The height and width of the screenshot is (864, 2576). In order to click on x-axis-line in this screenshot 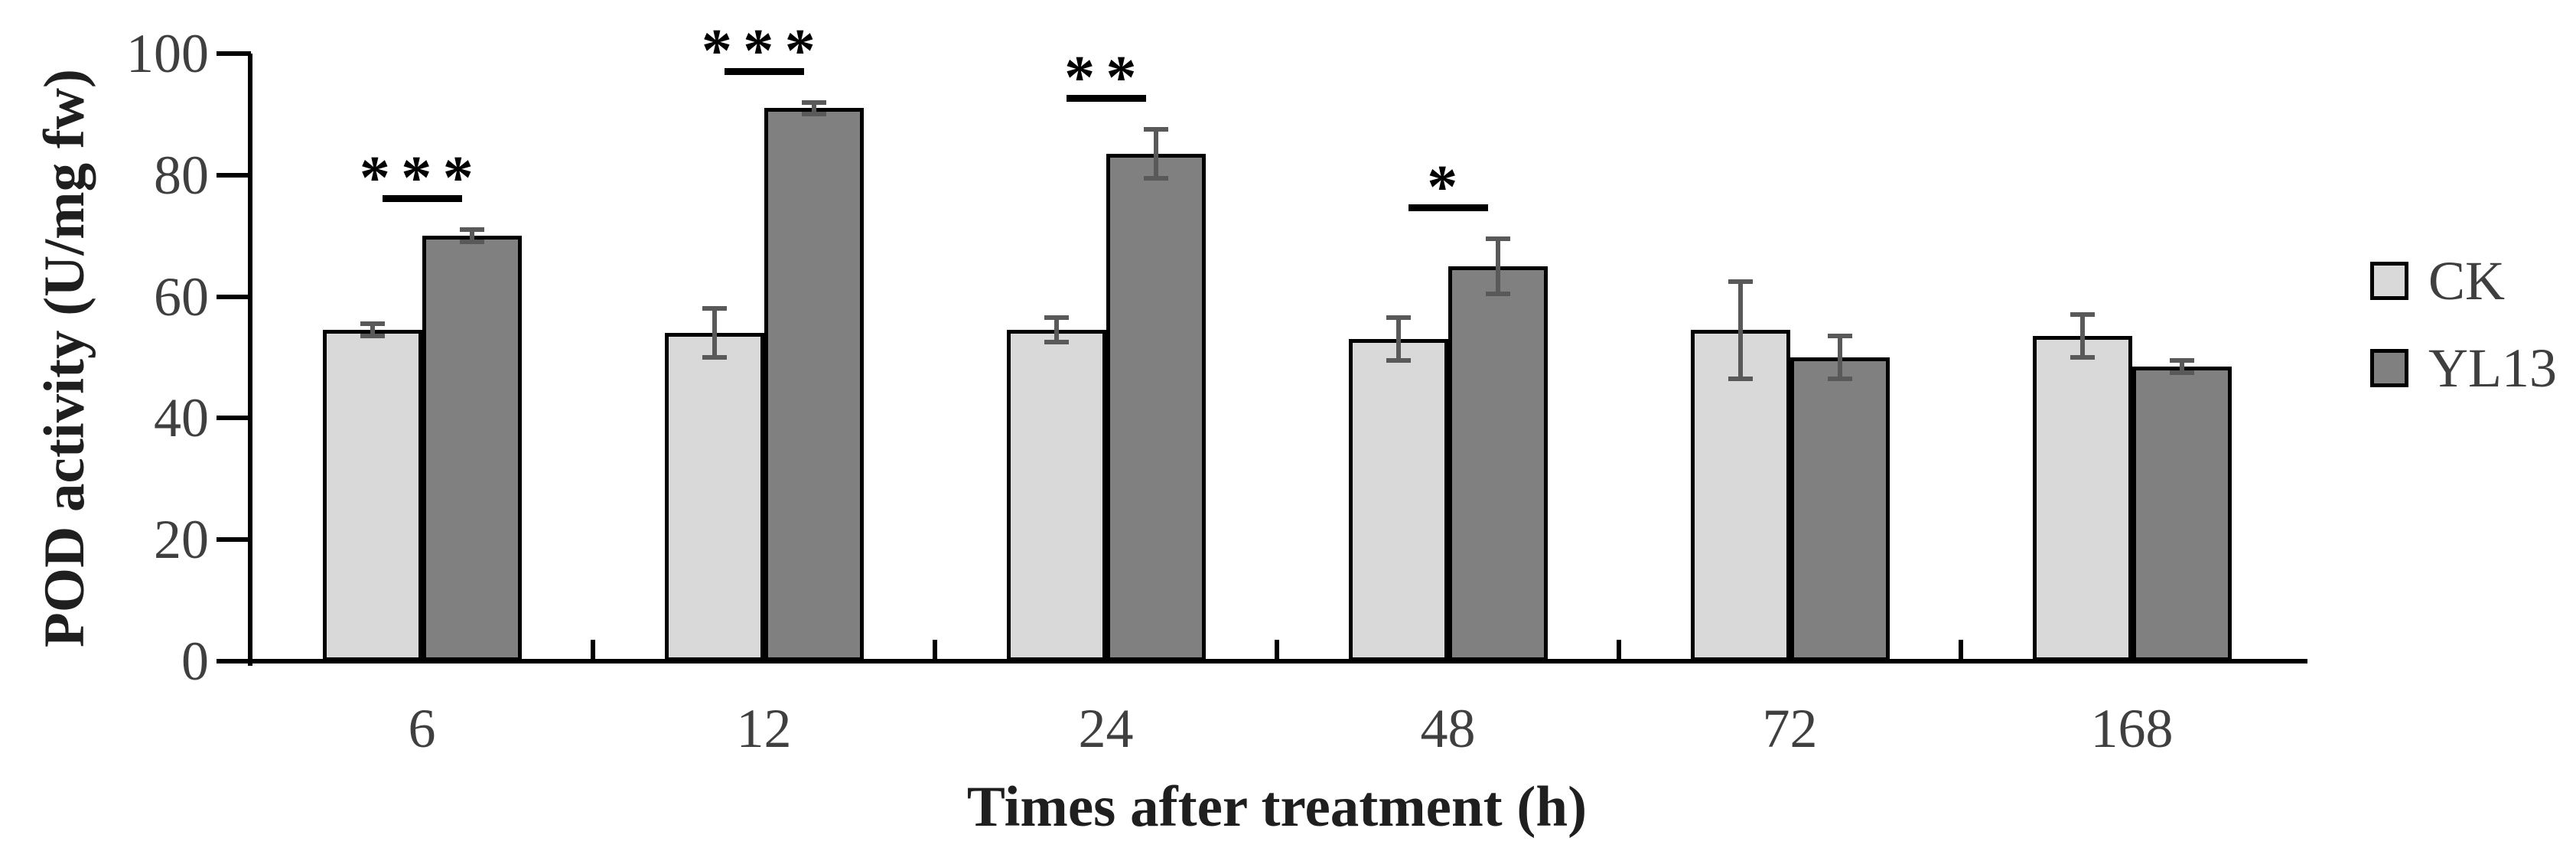, I will do `click(1278, 661)`.